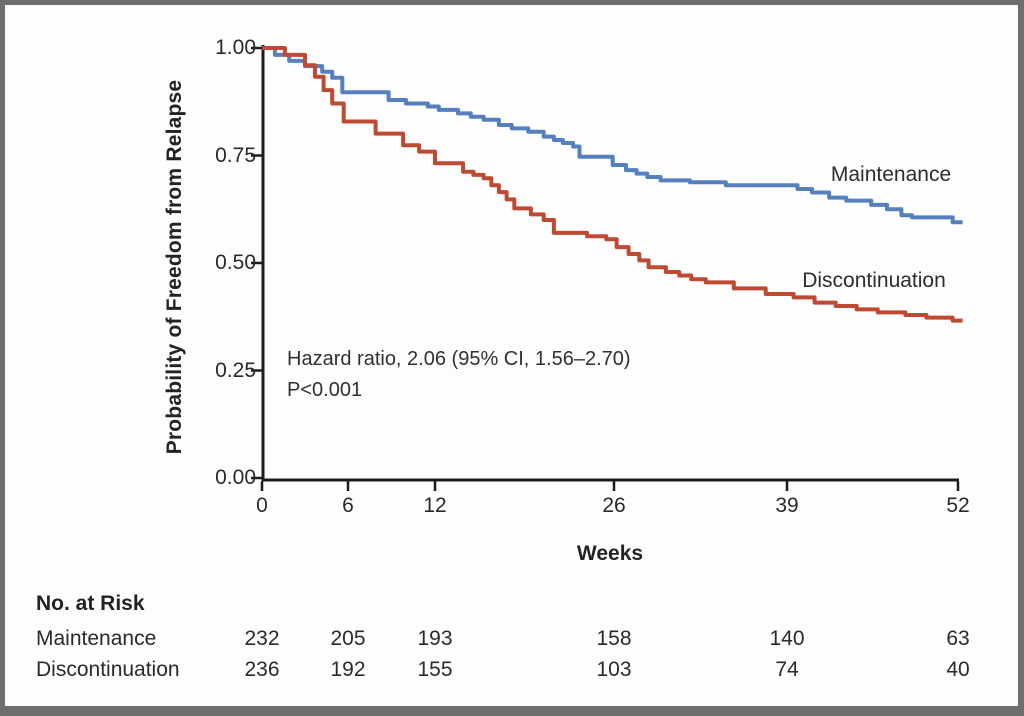  Describe the element at coordinates (235, 155) in the screenshot. I see `y-tick-label: 0.75` at that location.